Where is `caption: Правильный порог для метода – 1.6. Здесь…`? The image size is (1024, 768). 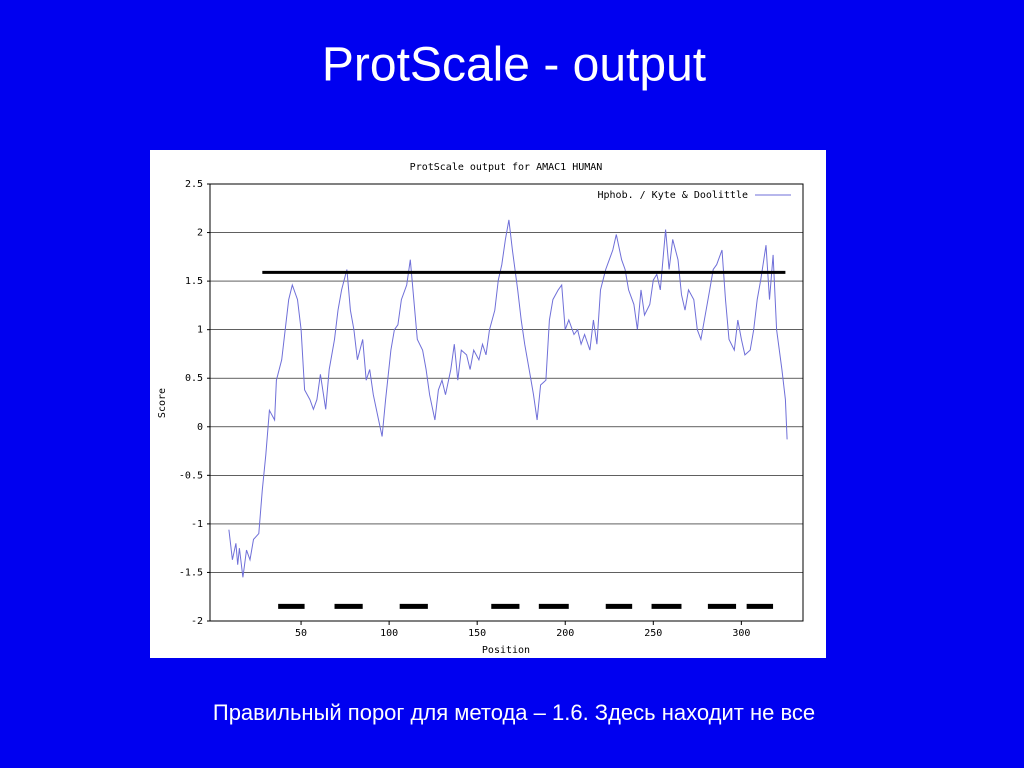
caption: Правильный порог для метода – 1.6. Здесь… is located at coordinates (514, 712).